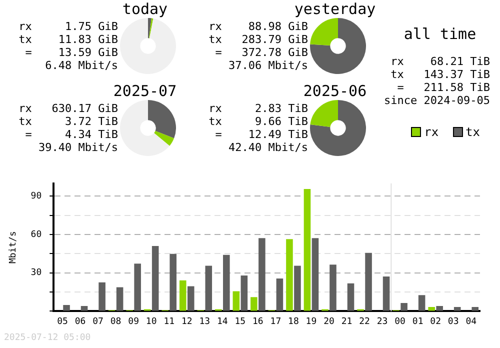  Describe the element at coordinates (36, 197) in the screenshot. I see `y-tick-label: 90` at that location.